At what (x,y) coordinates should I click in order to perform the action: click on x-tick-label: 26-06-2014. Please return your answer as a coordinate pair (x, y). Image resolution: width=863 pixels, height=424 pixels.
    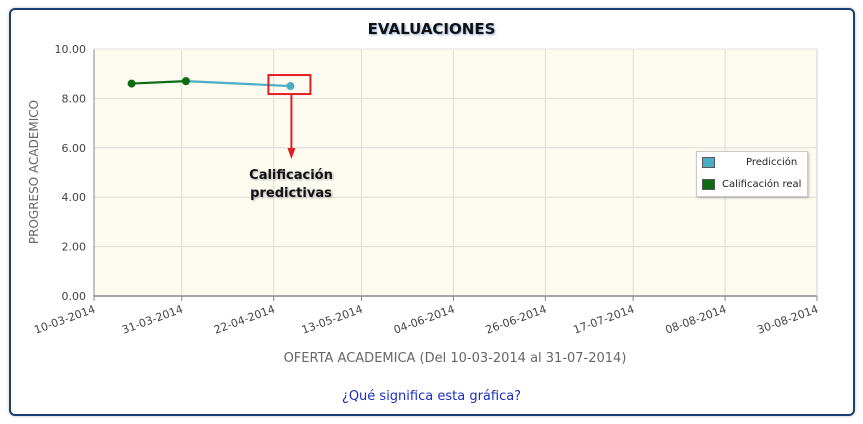
    Looking at the image, I should click on (516, 320).